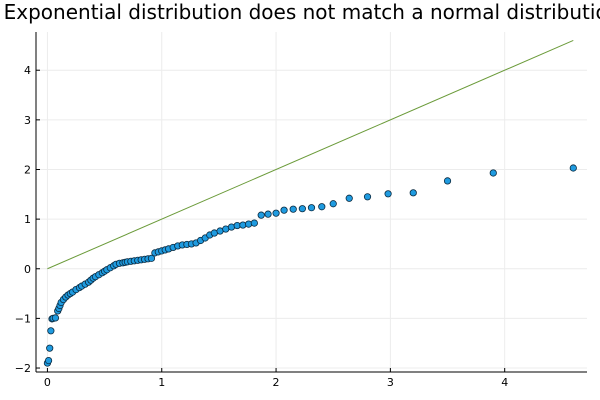  Describe the element at coordinates (504, 382) in the screenshot. I see `x-tick-label: 4` at that location.